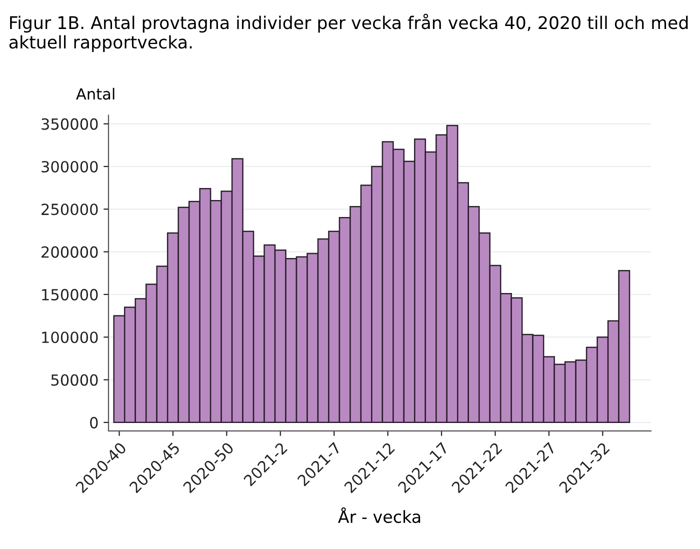 The width and height of the screenshot is (700, 549). Describe the element at coordinates (70, 294) in the screenshot. I see `y-tick-label: 150000` at that location.